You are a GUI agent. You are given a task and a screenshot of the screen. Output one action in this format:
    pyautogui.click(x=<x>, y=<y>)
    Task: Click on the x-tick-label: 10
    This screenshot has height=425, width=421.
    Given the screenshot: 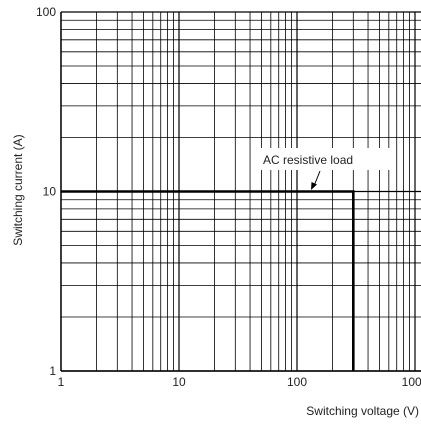 What is the action you would take?
    pyautogui.click(x=179, y=382)
    